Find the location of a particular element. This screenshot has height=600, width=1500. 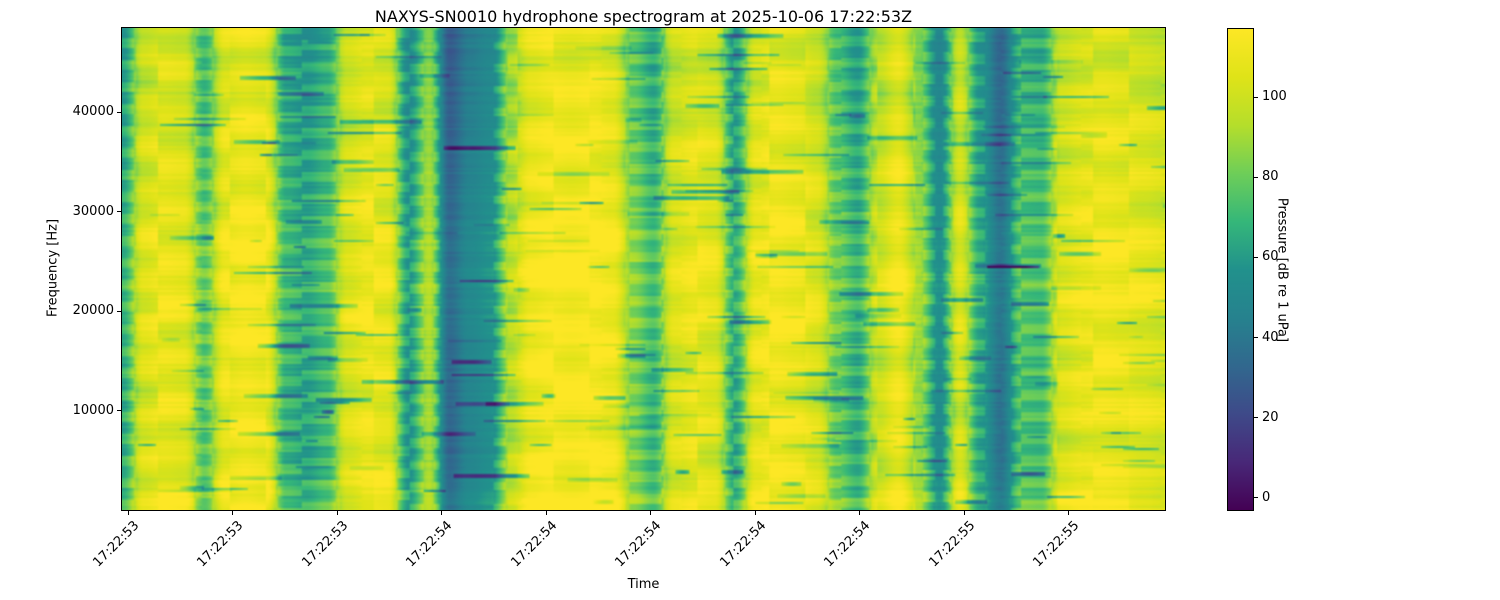

colorbar-gradient is located at coordinates (1240, 269).